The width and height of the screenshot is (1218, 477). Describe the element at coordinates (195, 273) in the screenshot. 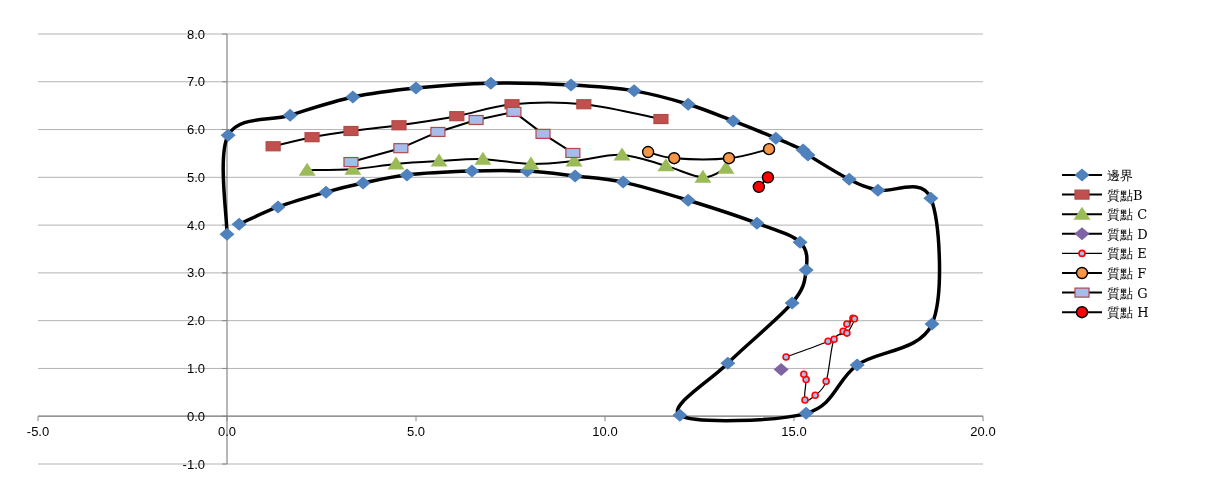

I see `y-tick-label: 3.0` at that location.